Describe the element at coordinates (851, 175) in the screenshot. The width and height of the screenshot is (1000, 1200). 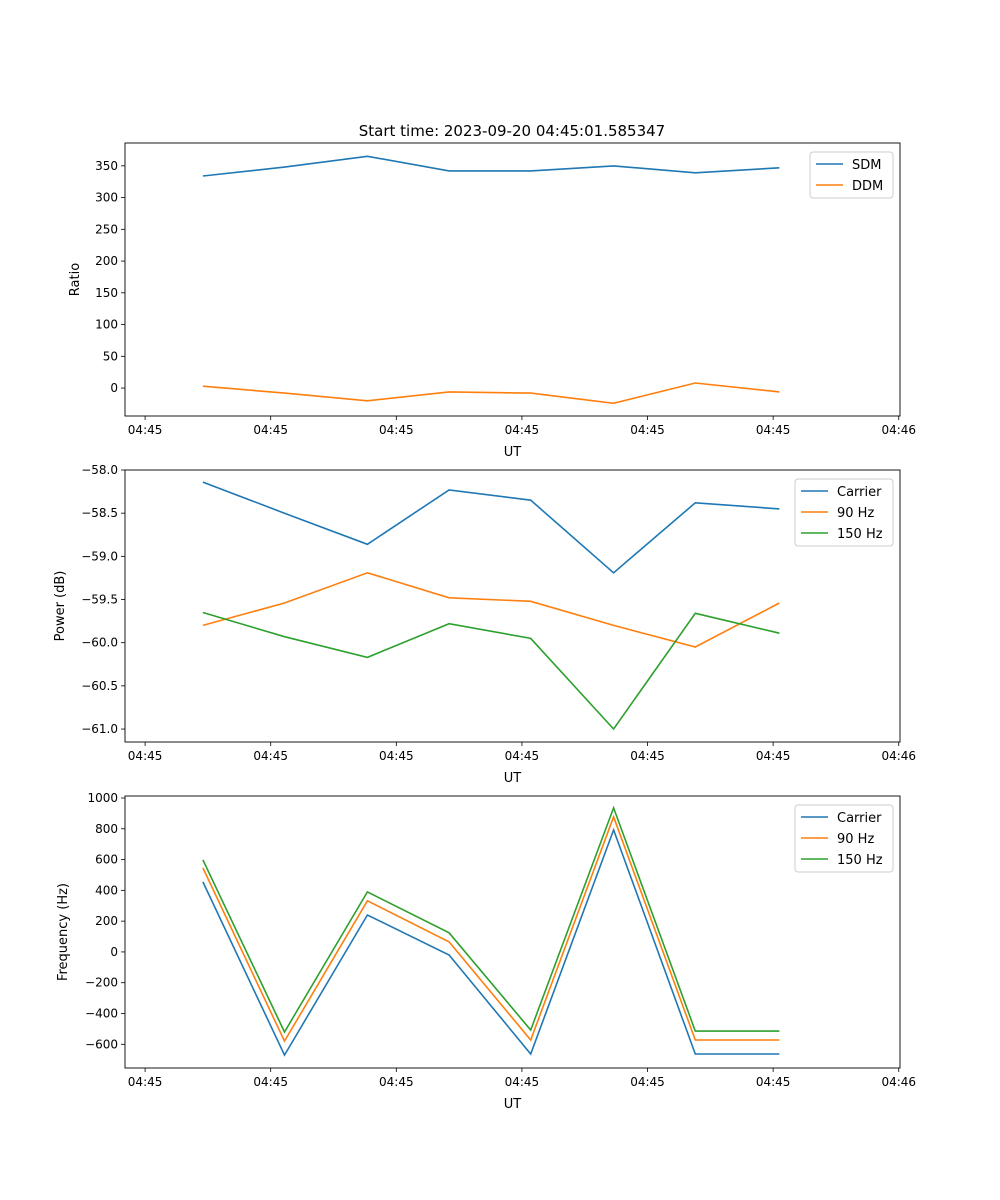
I see `legend: SDM DDM` at that location.